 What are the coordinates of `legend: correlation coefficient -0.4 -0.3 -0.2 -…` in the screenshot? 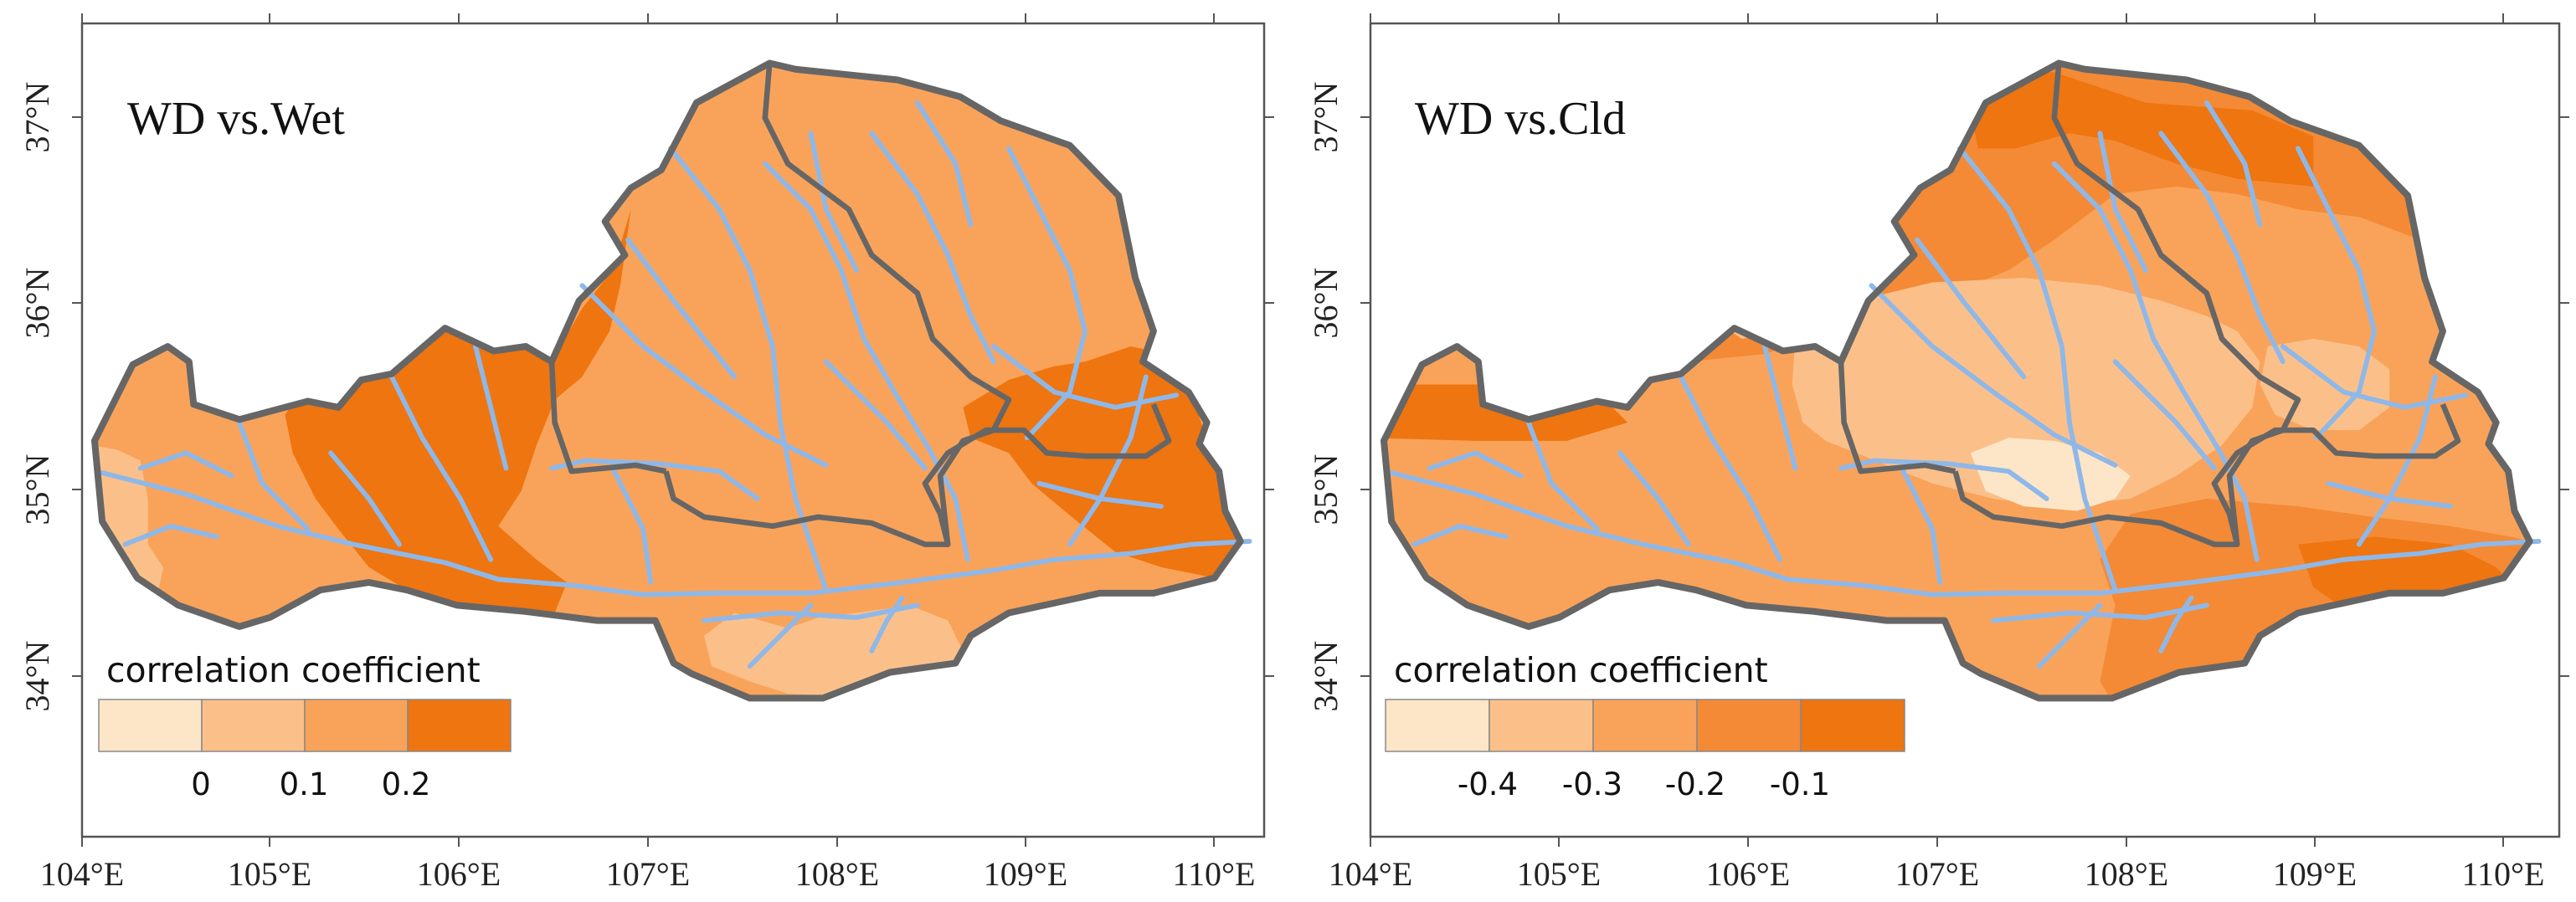 It's located at (1645, 726).